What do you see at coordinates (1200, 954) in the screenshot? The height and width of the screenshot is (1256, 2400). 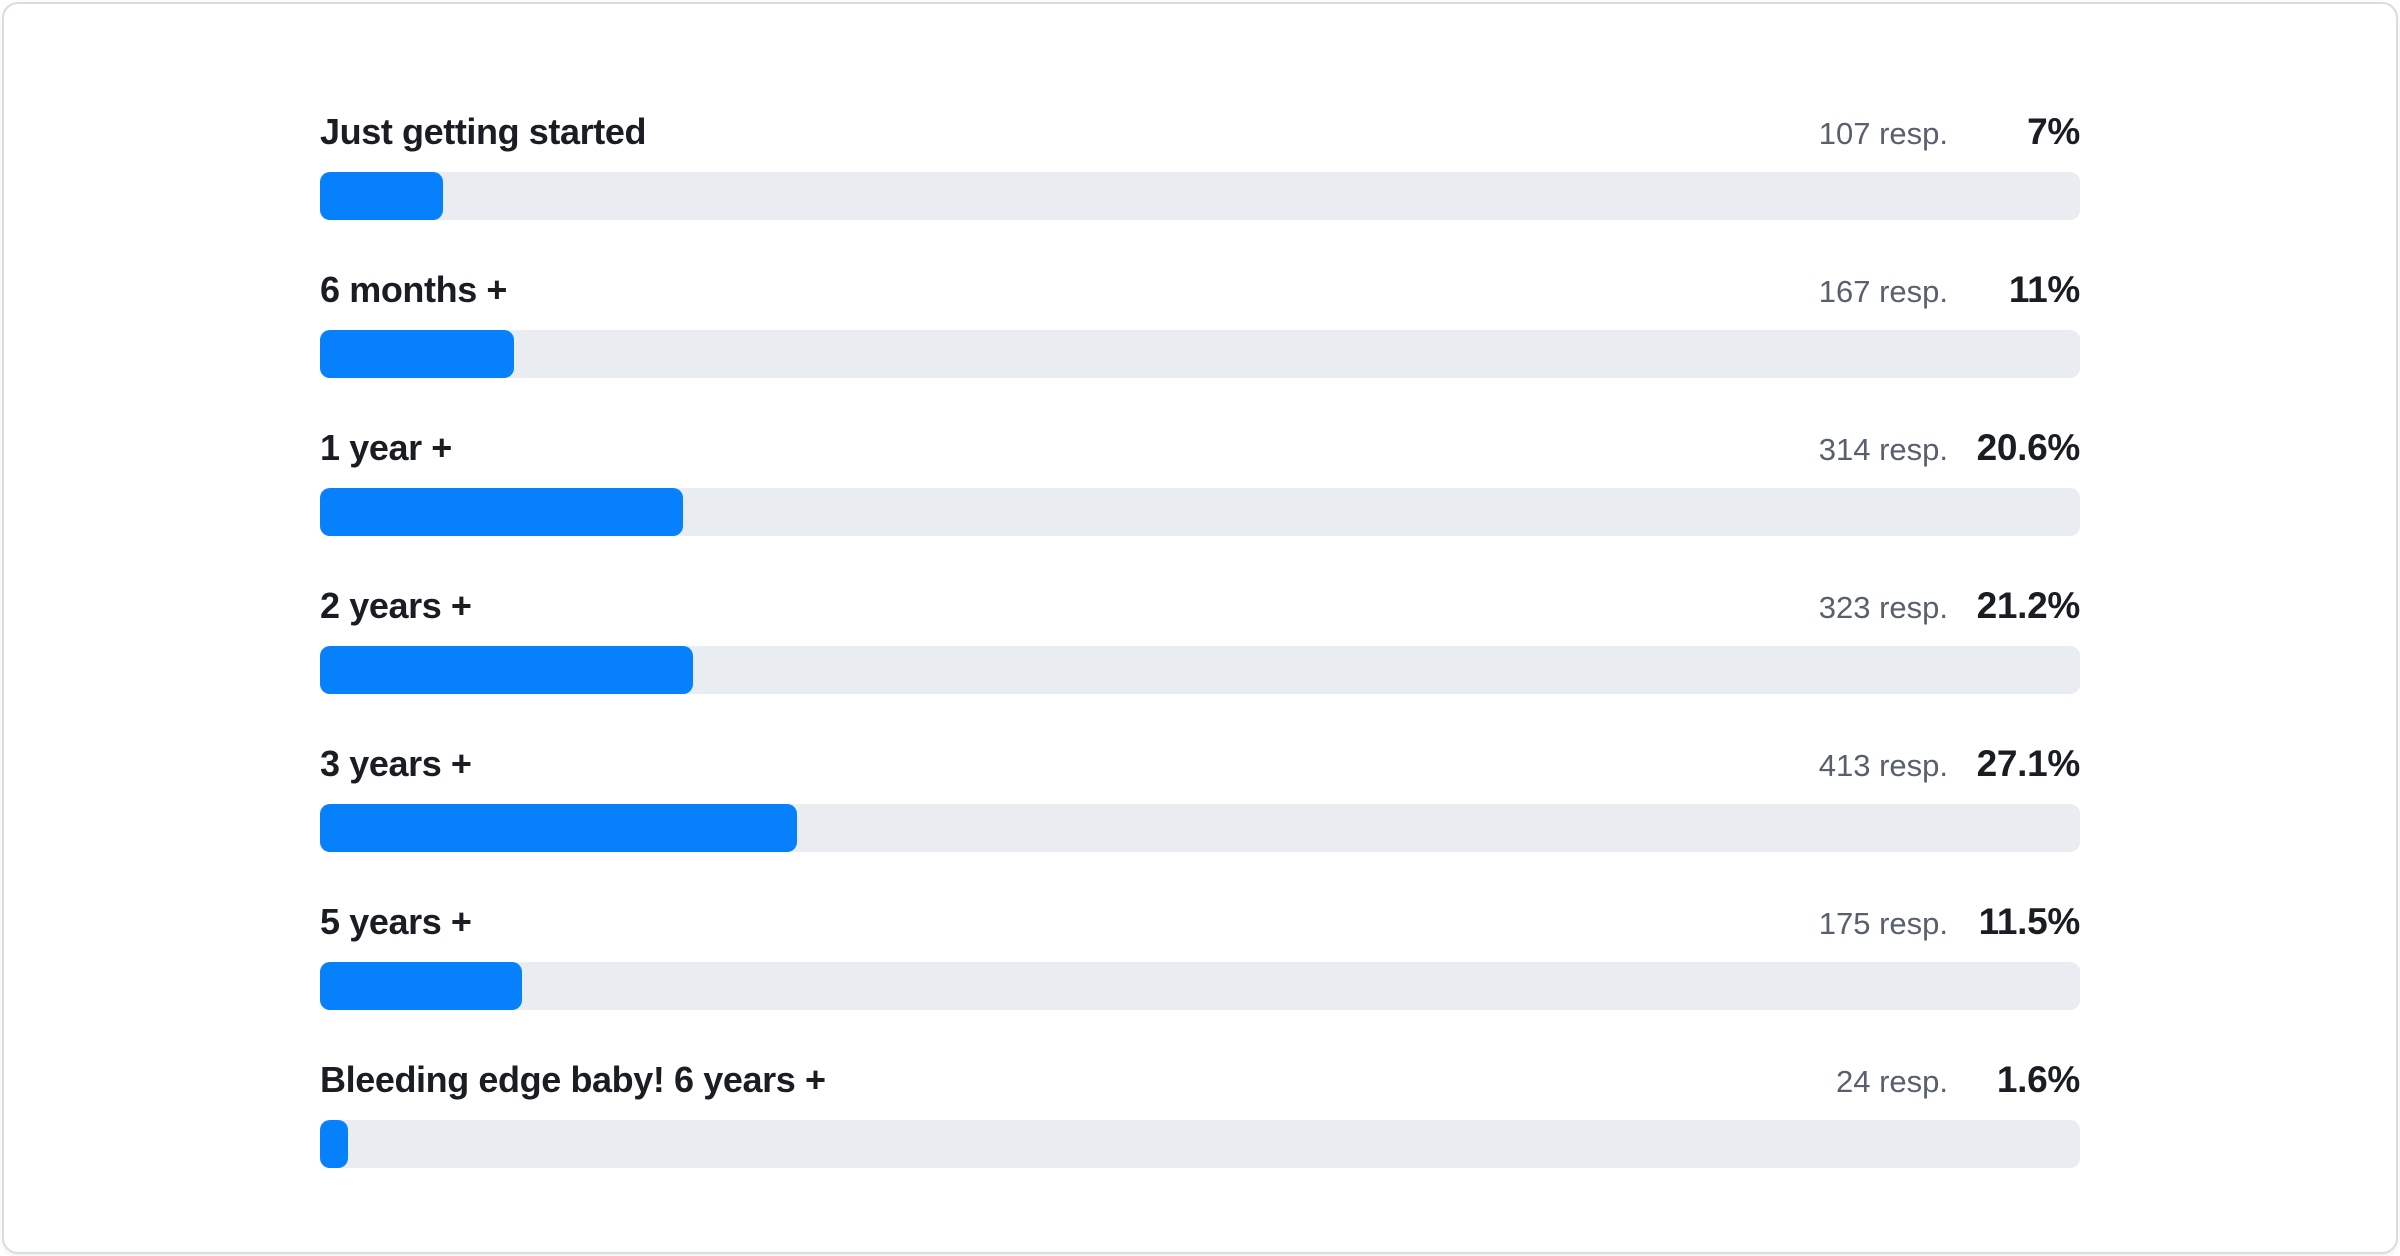 I see `survey-row: 5 years + 175 resp. 11.5%` at bounding box center [1200, 954].